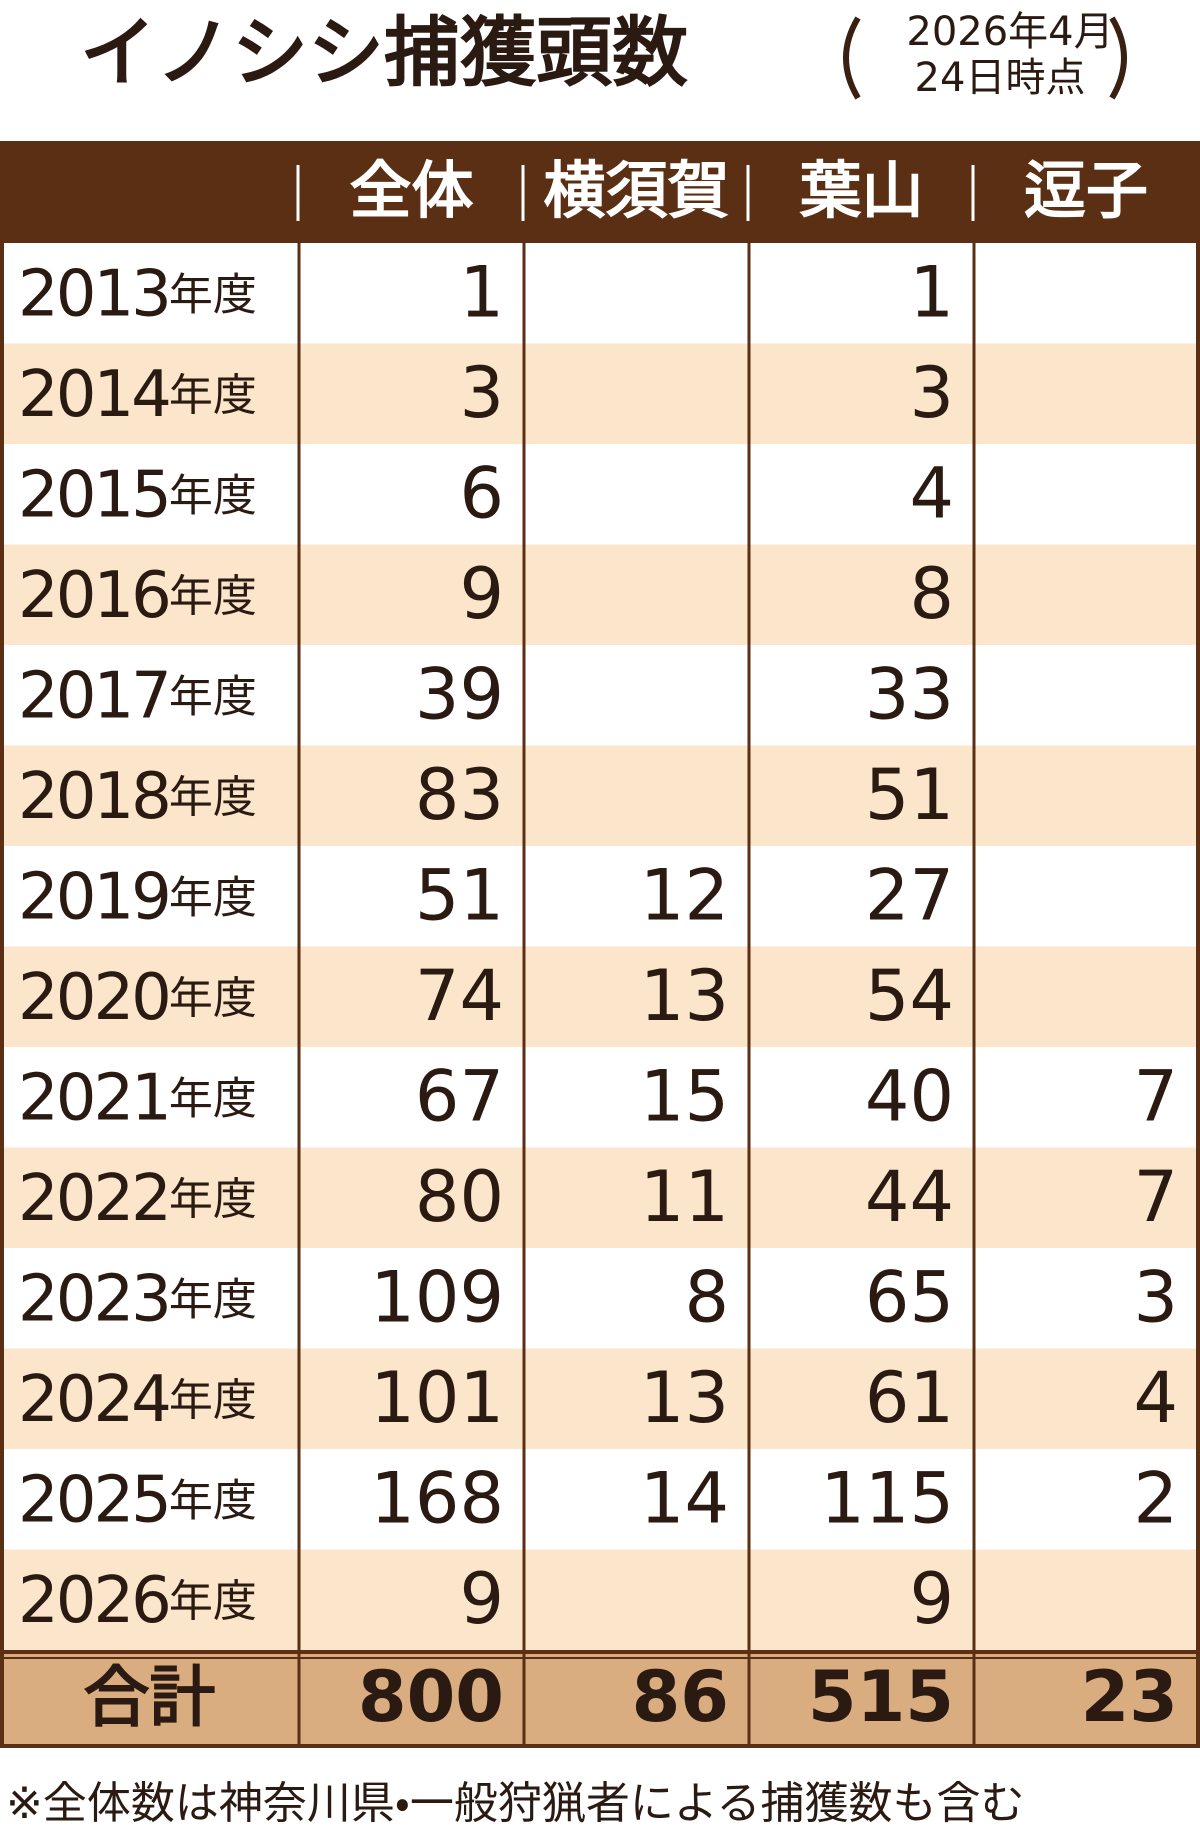  What do you see at coordinates (909, 895) in the screenshot?
I see `cell-value: 27` at bounding box center [909, 895].